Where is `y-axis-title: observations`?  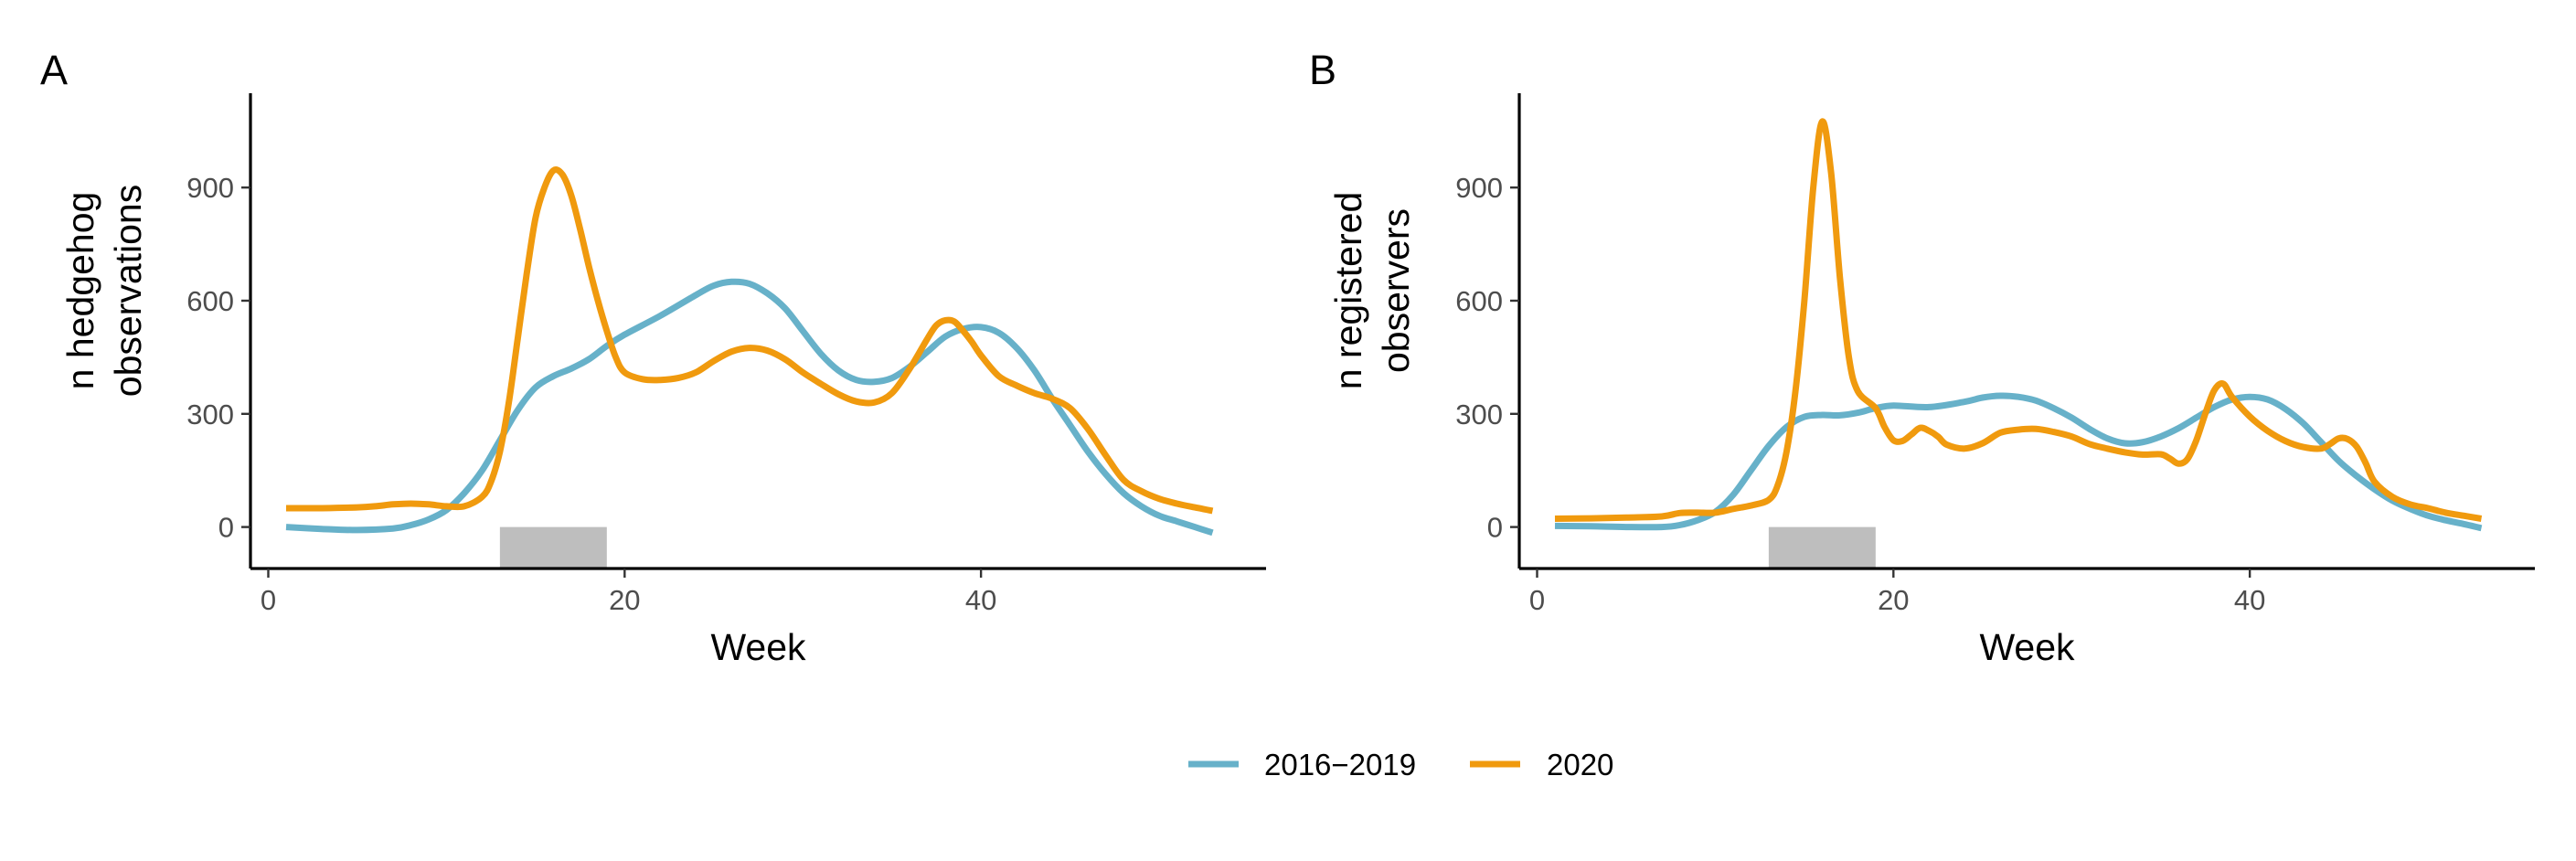
y-axis-title: observations is located at coordinates (128, 291).